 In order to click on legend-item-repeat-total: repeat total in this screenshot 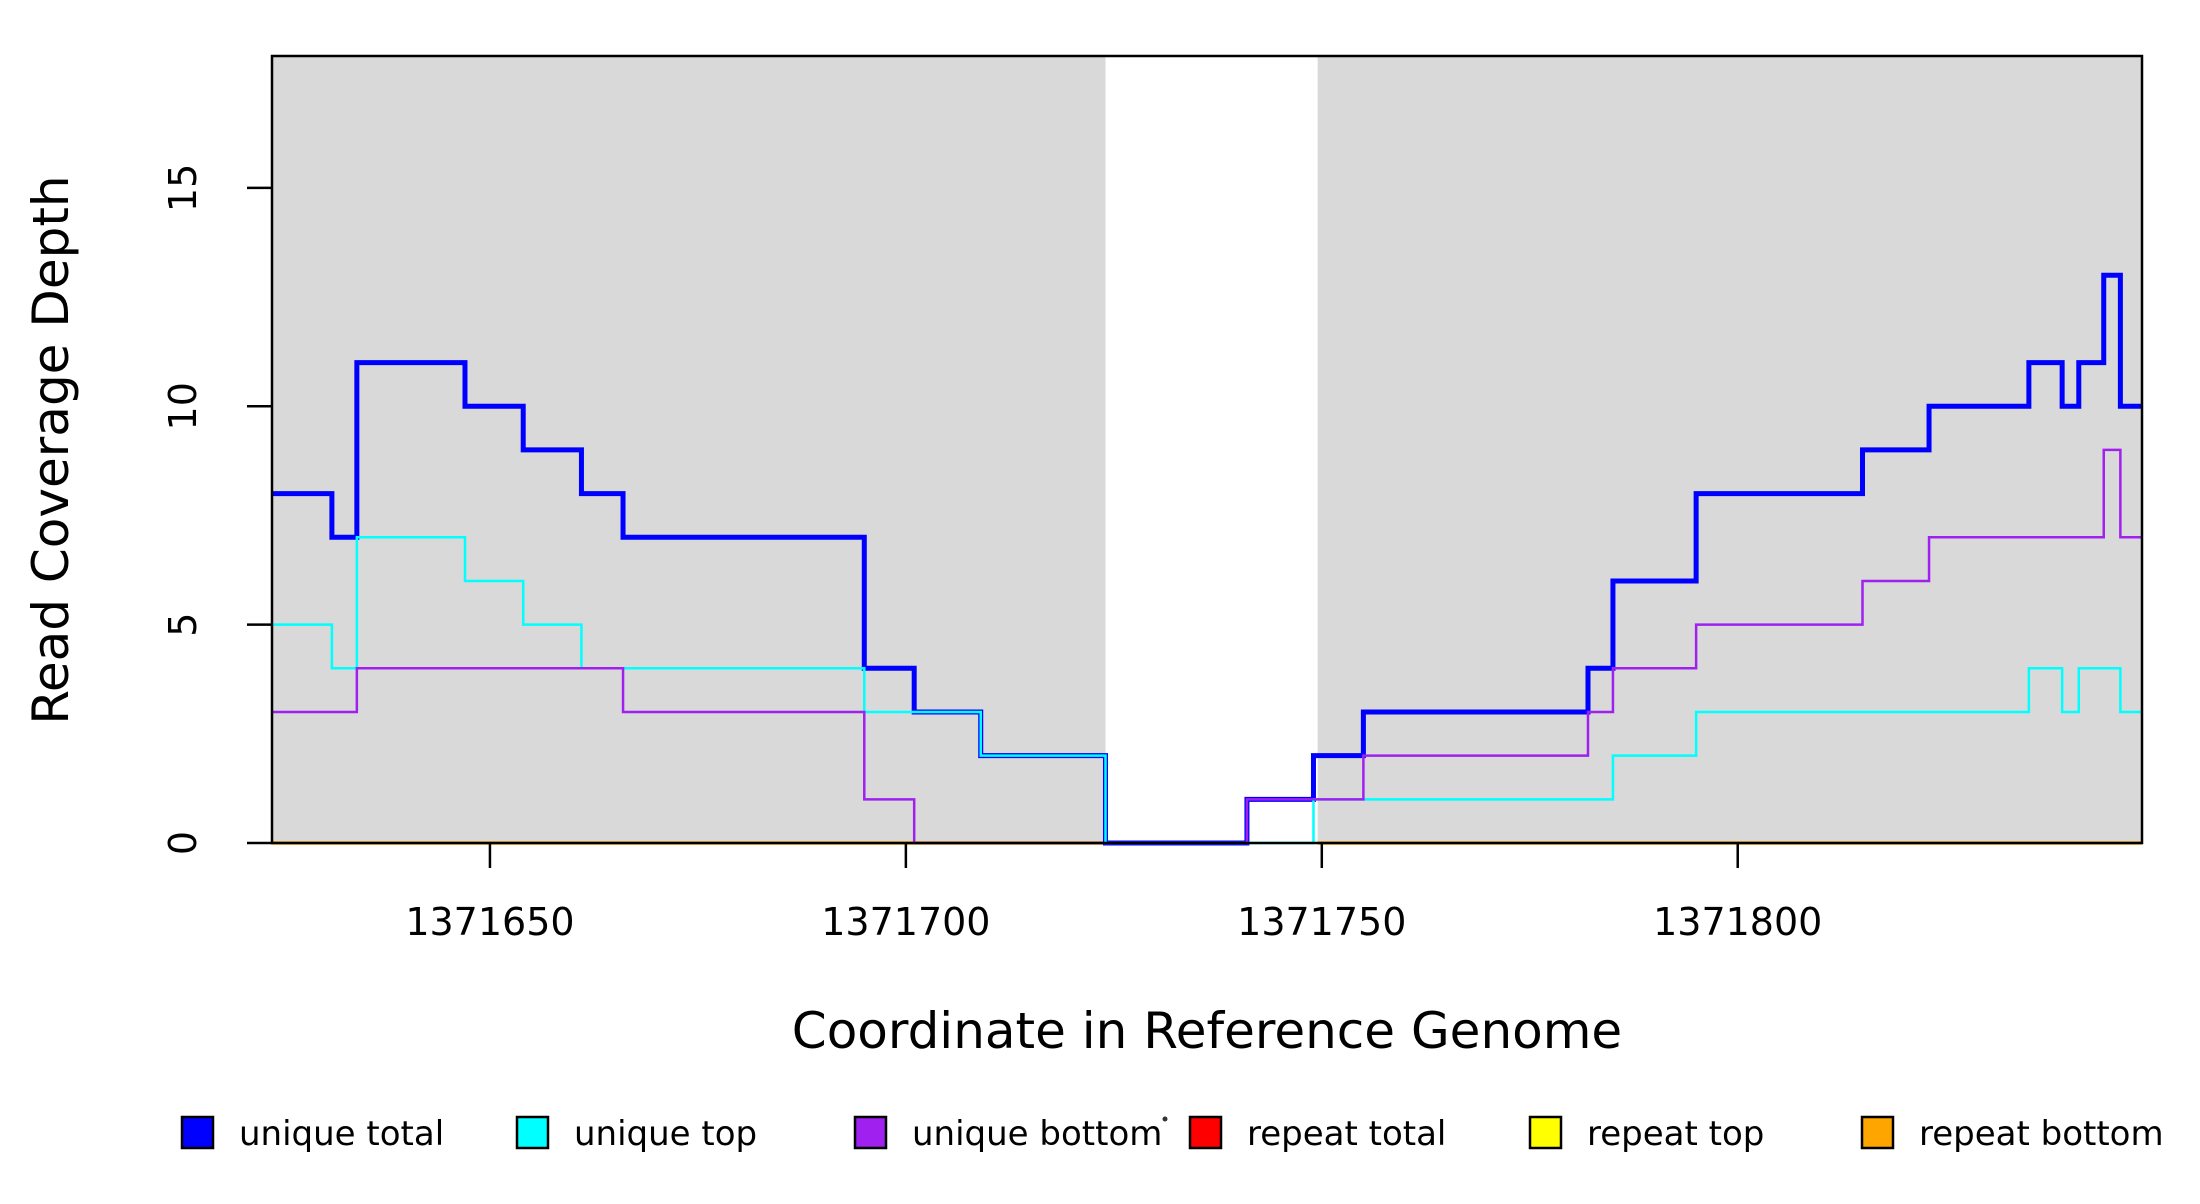, I will do `click(1317, 1134)`.